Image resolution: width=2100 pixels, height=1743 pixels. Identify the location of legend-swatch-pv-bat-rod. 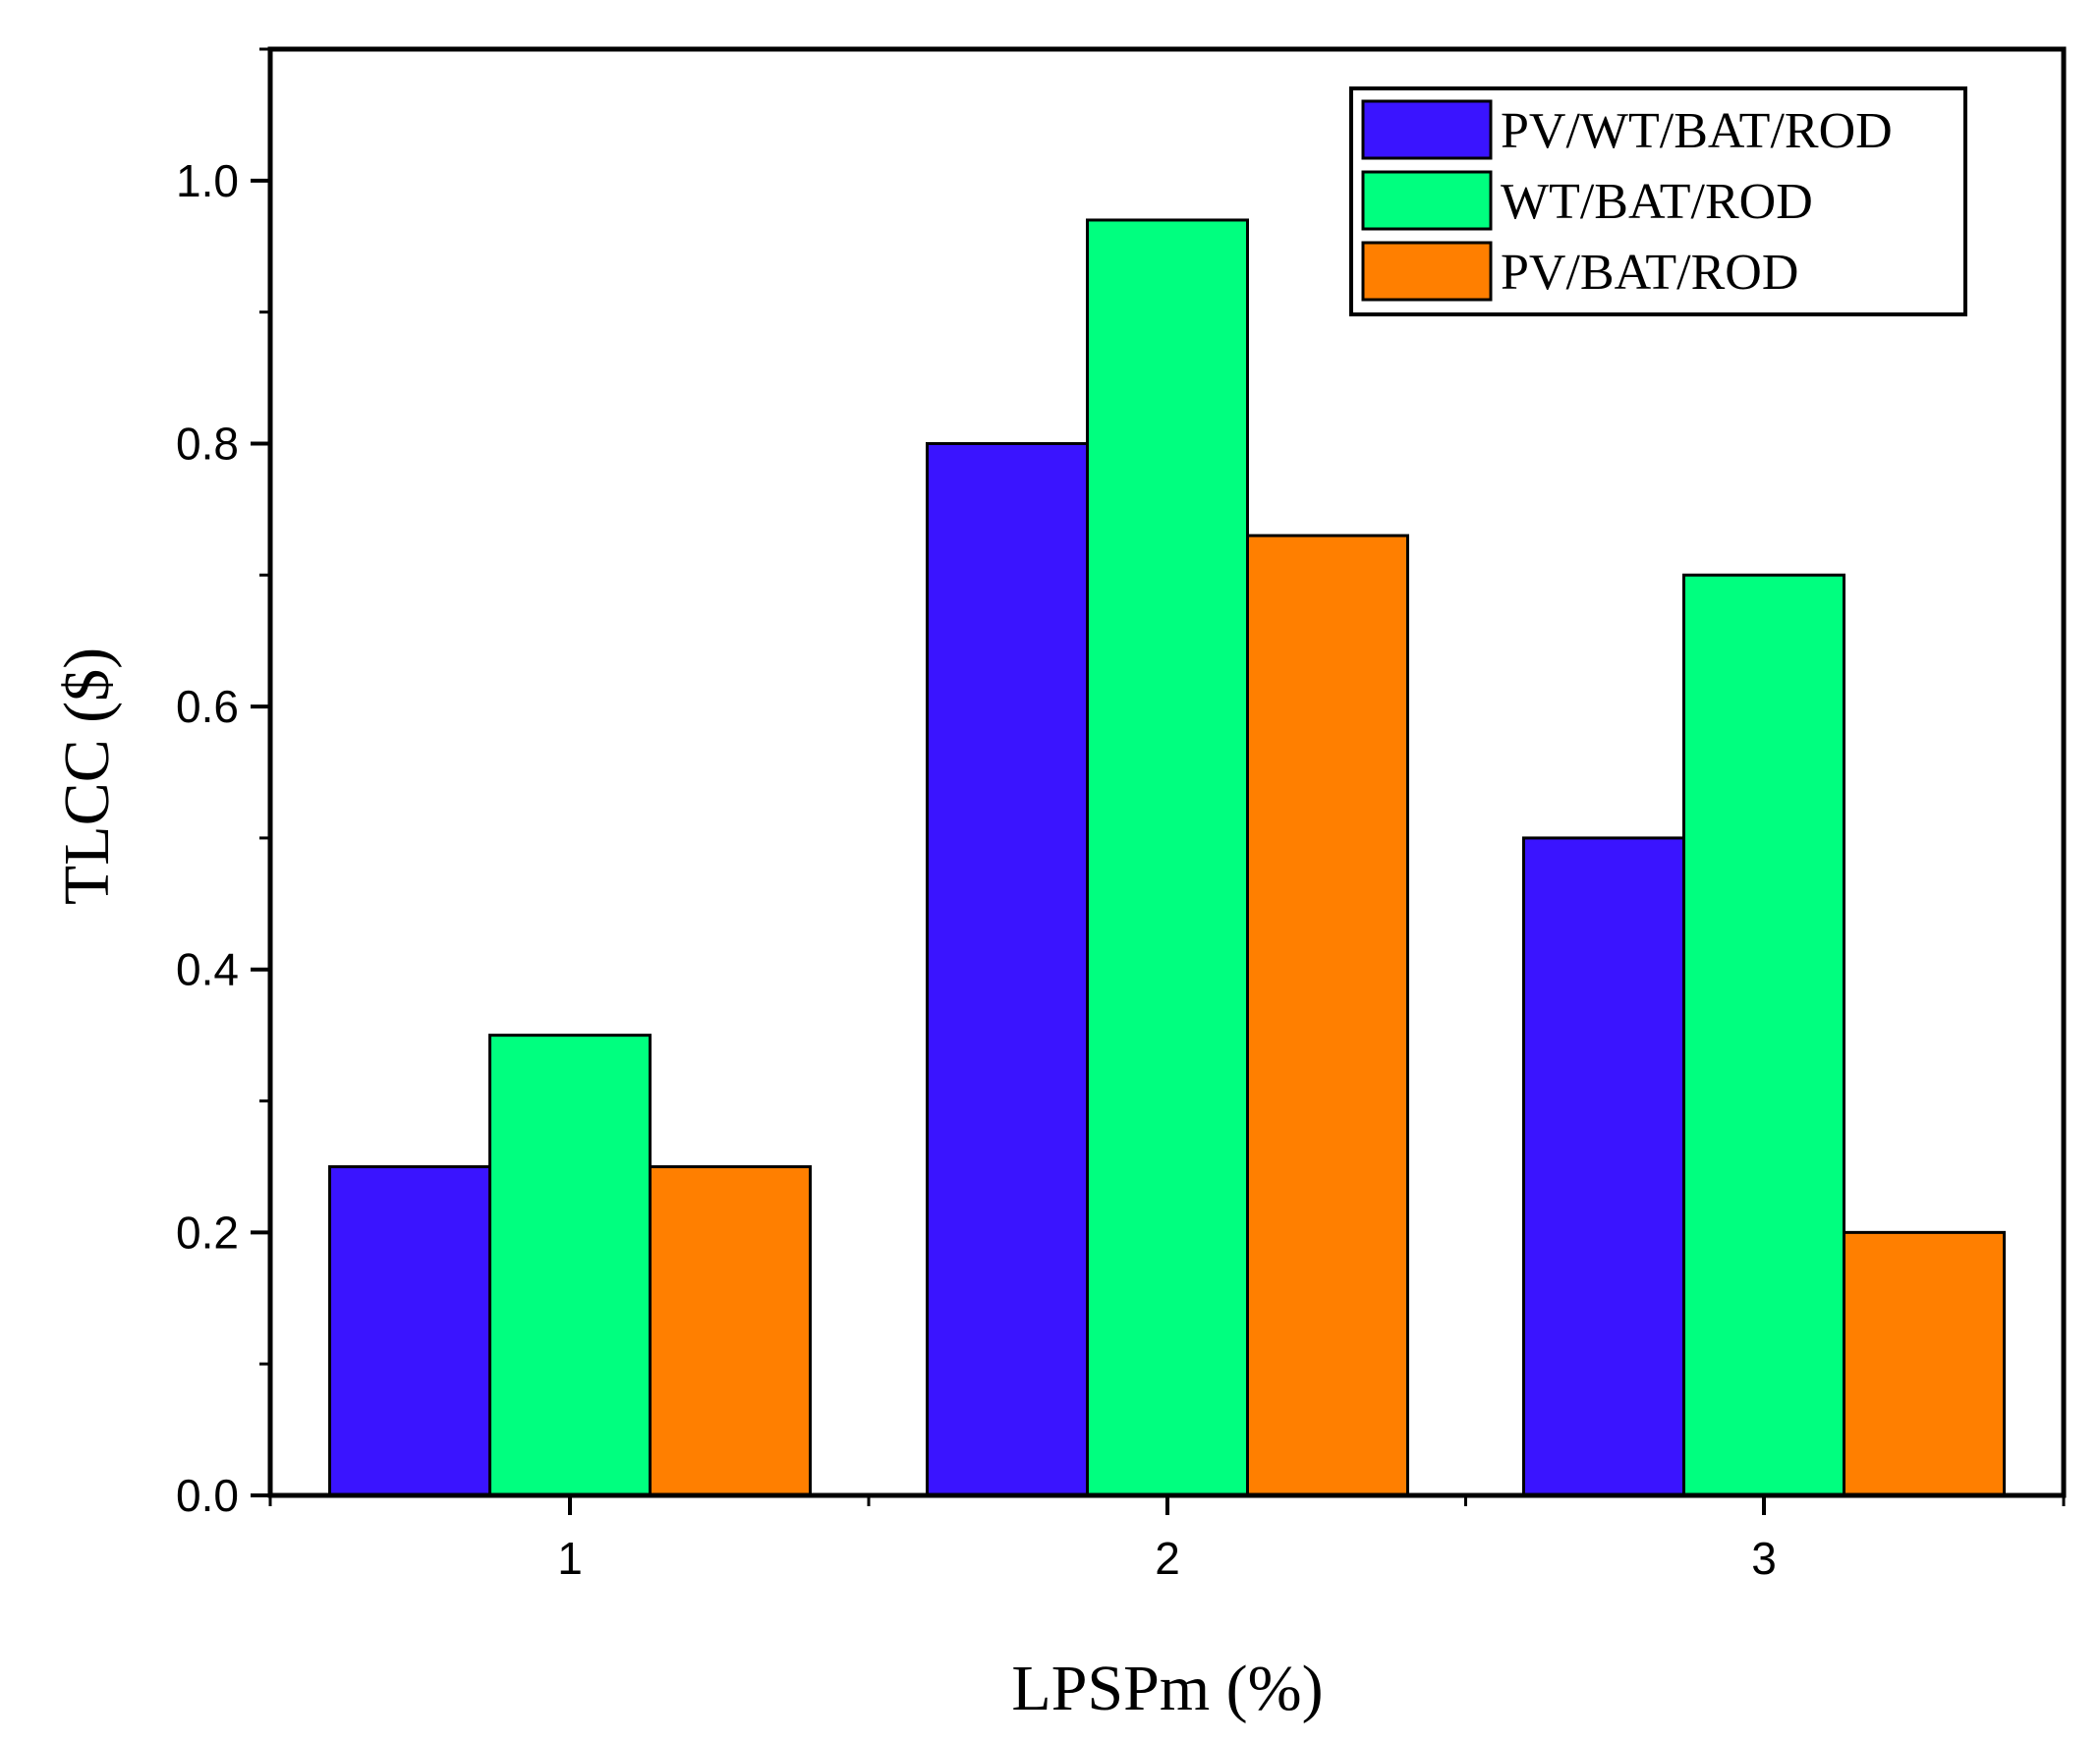
(1427, 271).